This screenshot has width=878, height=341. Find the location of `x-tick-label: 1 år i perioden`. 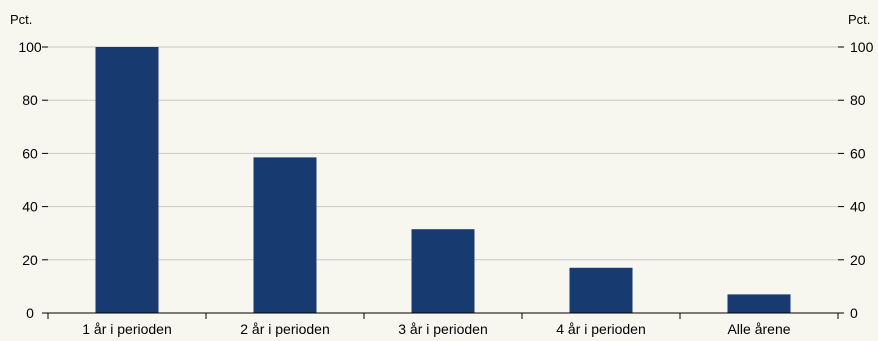

x-tick-label: 1 år i perioden is located at coordinates (127, 329).